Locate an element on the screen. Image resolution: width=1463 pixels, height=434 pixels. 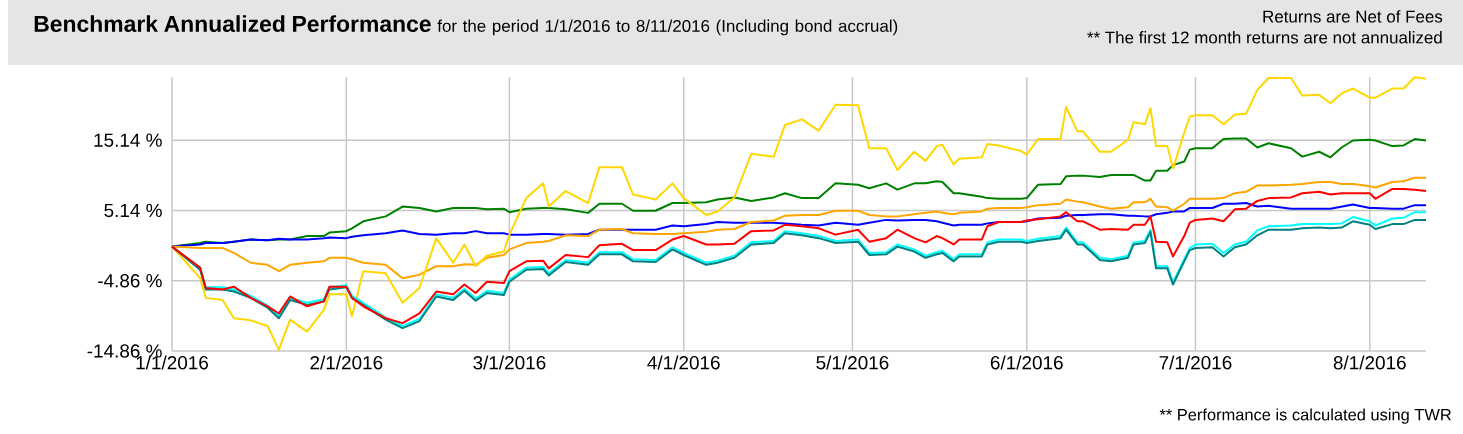
x-tick-label: 7/1/2016 is located at coordinates (1195, 362).